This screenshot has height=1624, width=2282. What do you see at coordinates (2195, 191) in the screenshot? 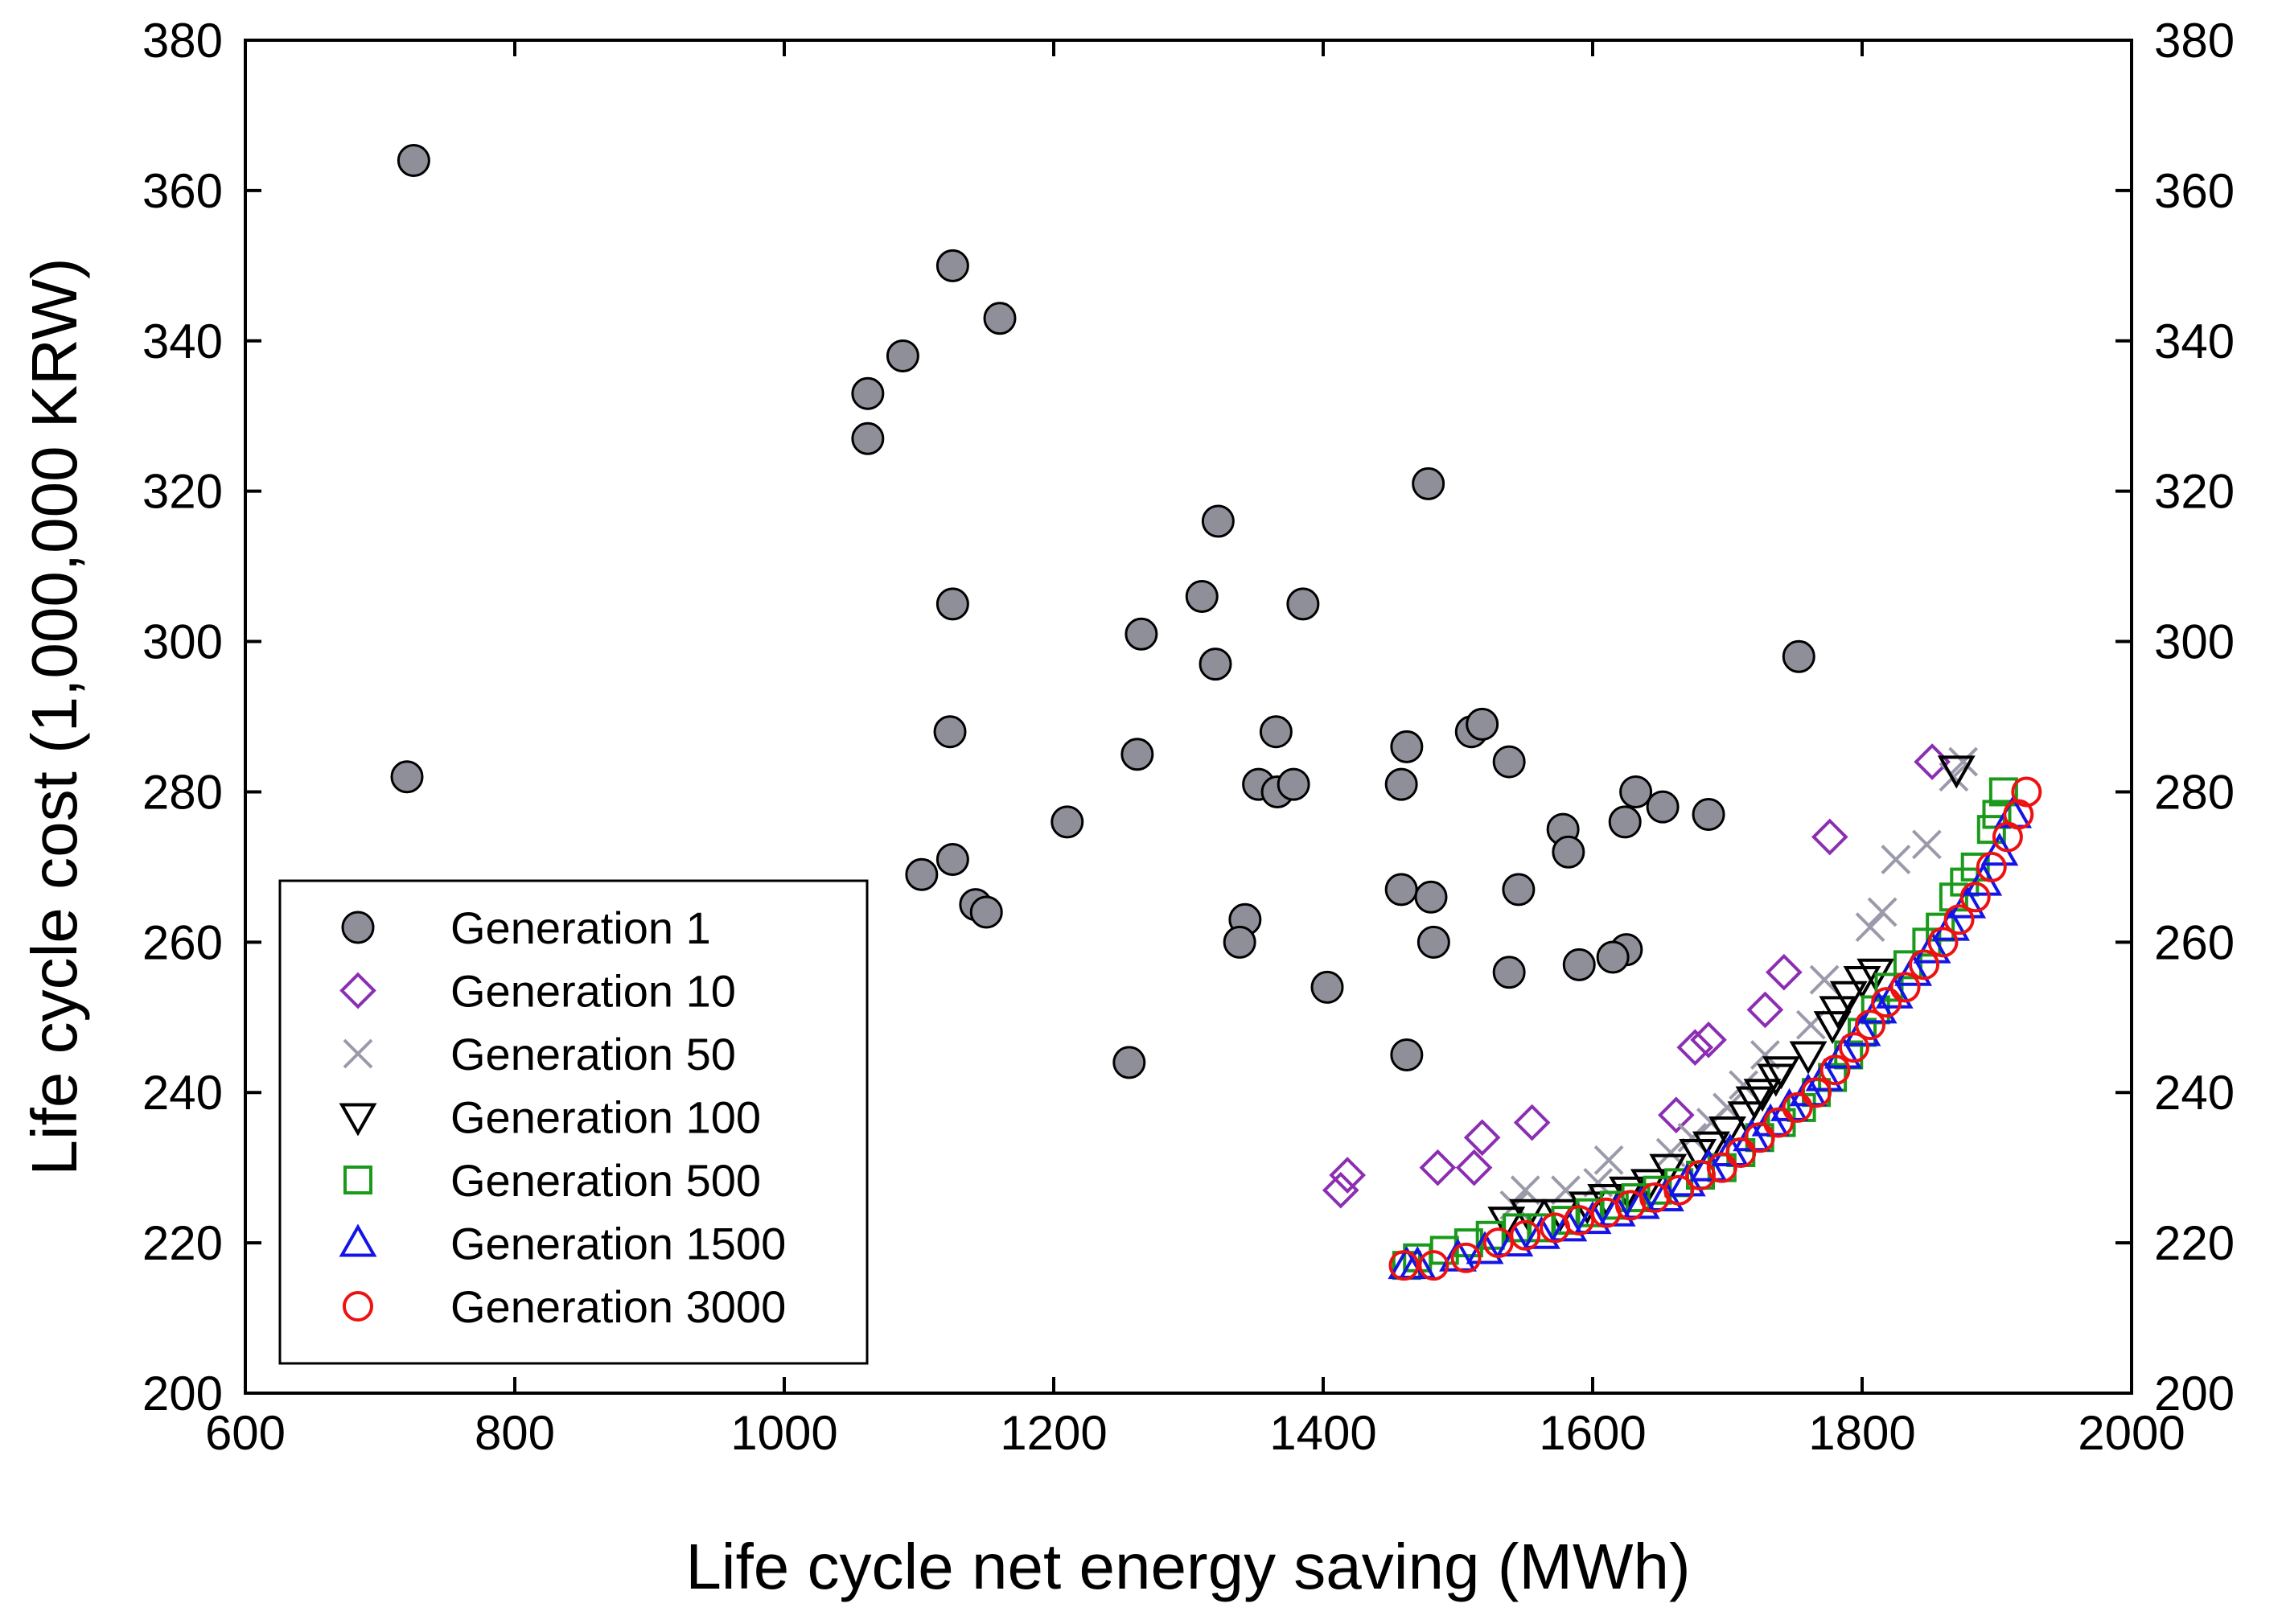
I see `y-tick-label-right: 360` at bounding box center [2195, 191].